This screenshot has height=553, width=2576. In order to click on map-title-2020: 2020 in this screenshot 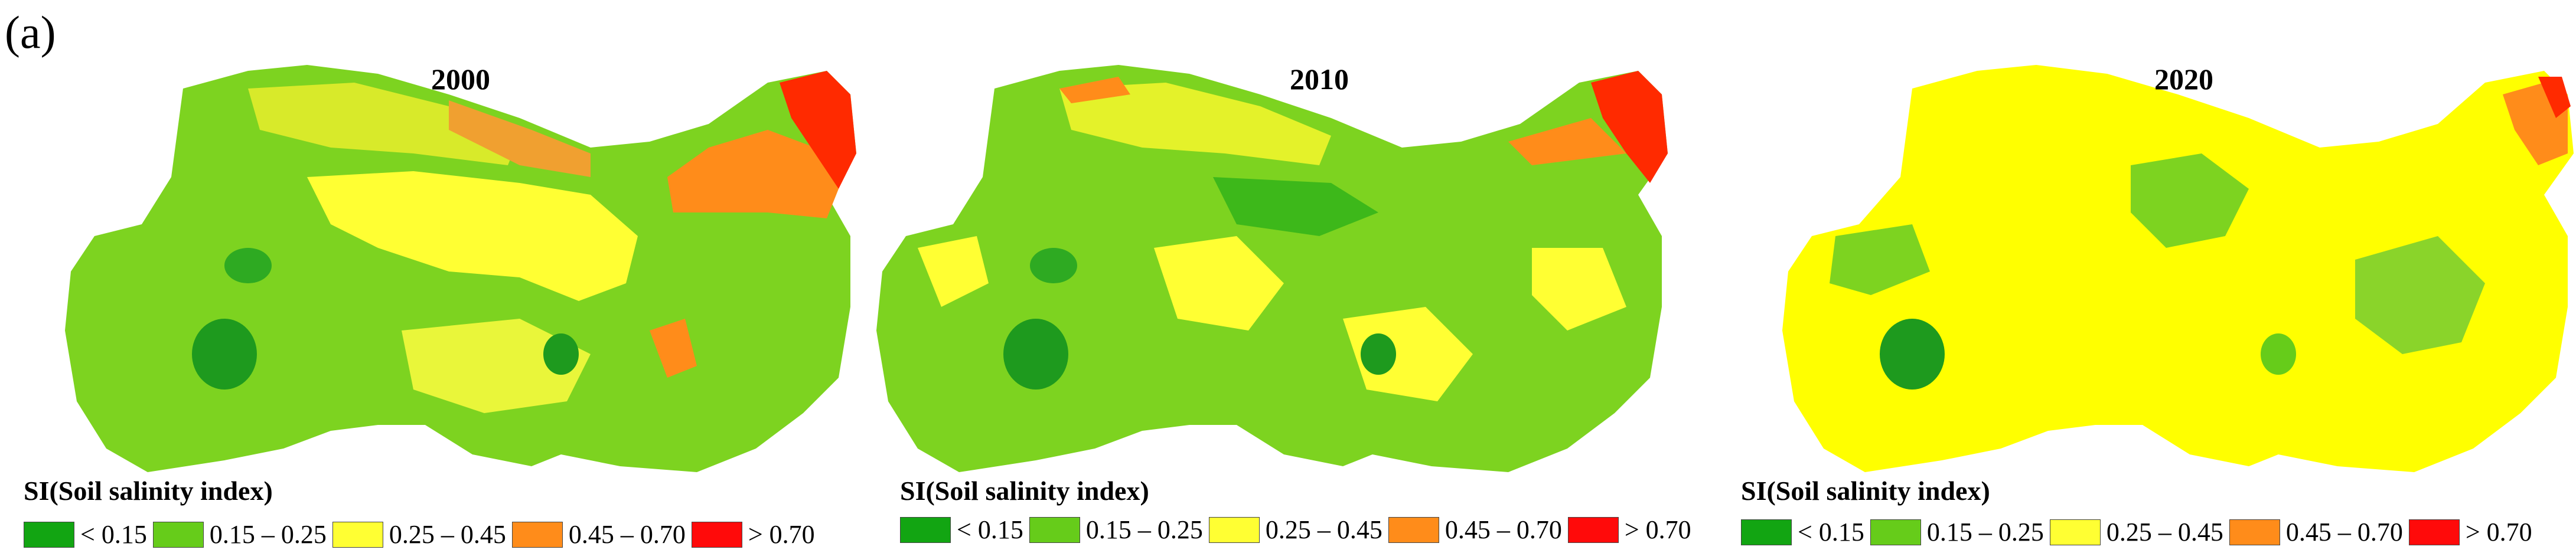, I will do `click(2183, 79)`.